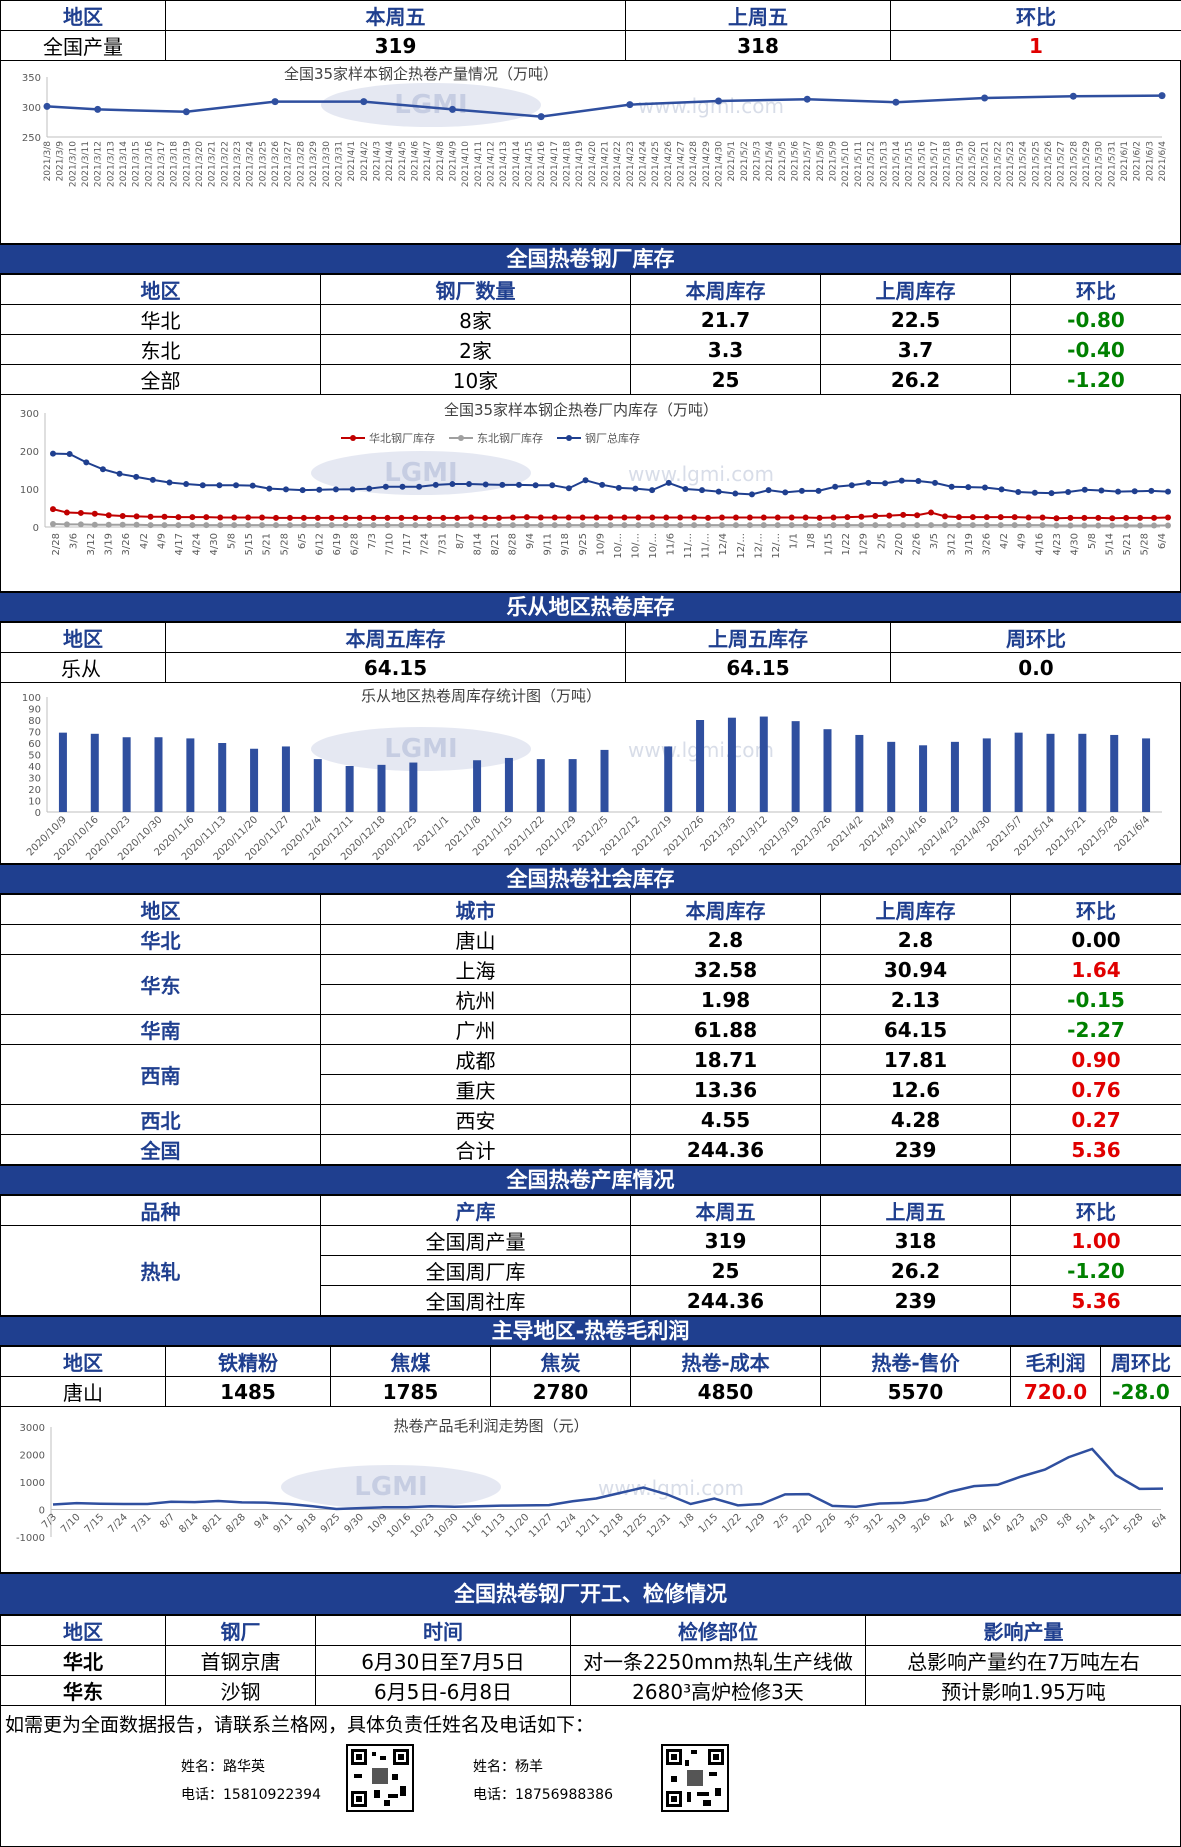  Describe the element at coordinates (998, 164) in the screenshot. I see `x-tick-label: 2021/5/22` at that location.